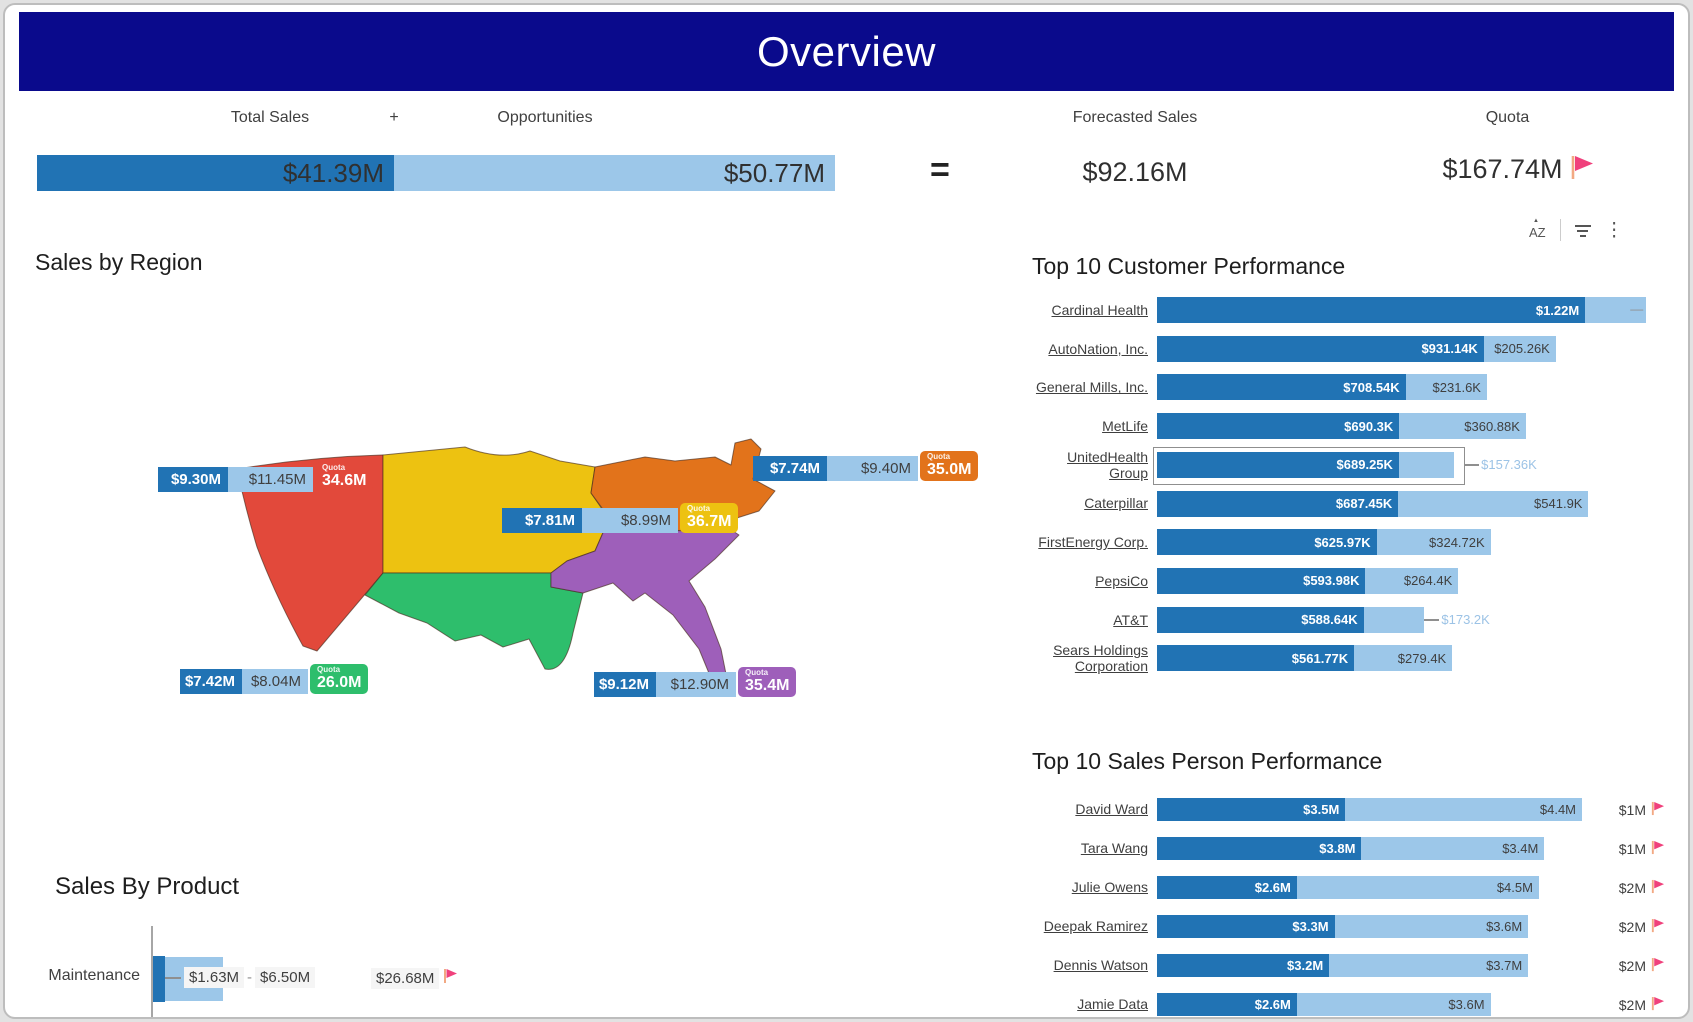 This screenshot has height=1022, width=1693. I want to click on more-options-icon: ⋮, so click(1614, 230).